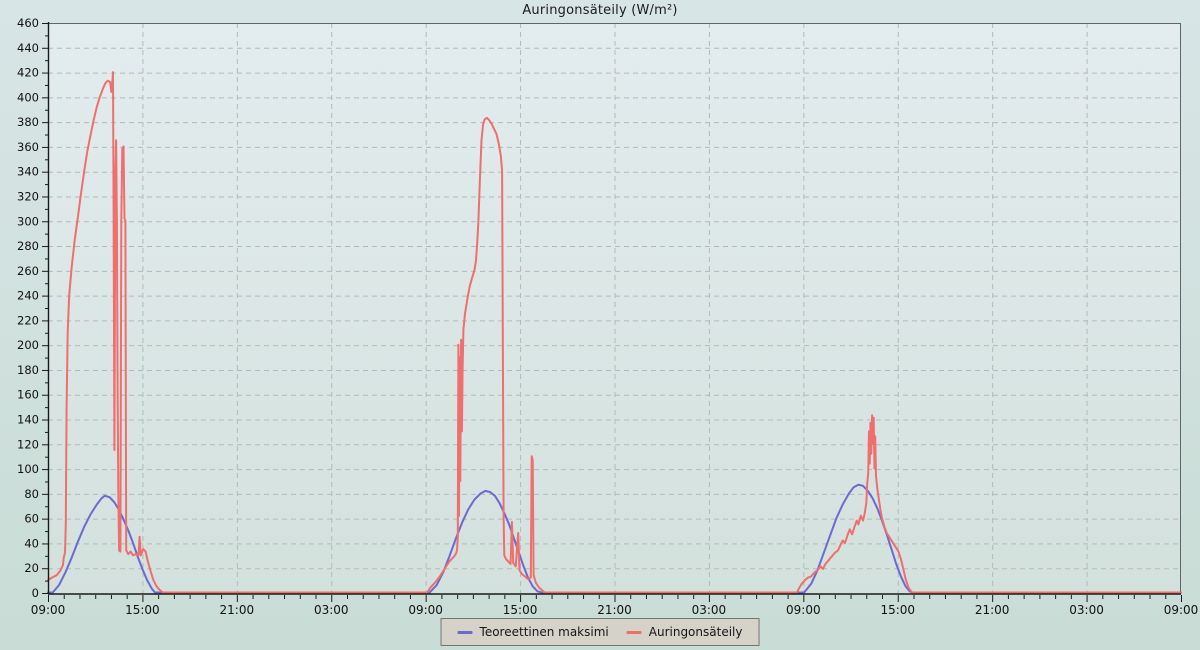 The image size is (1200, 650). I want to click on y-axis-tick-label: 200, so click(28, 345).